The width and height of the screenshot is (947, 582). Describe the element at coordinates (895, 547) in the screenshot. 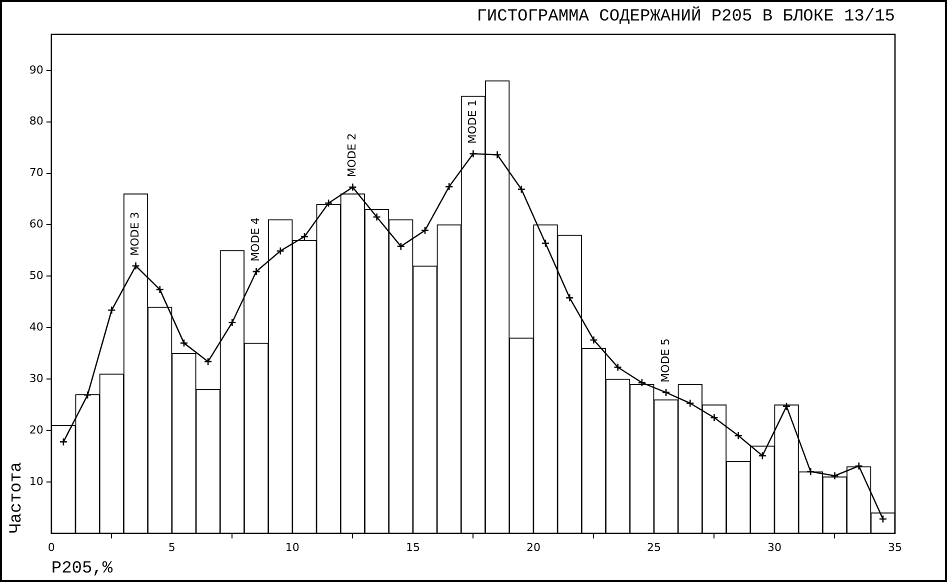

I see `x-tick-label: 35` at that location.